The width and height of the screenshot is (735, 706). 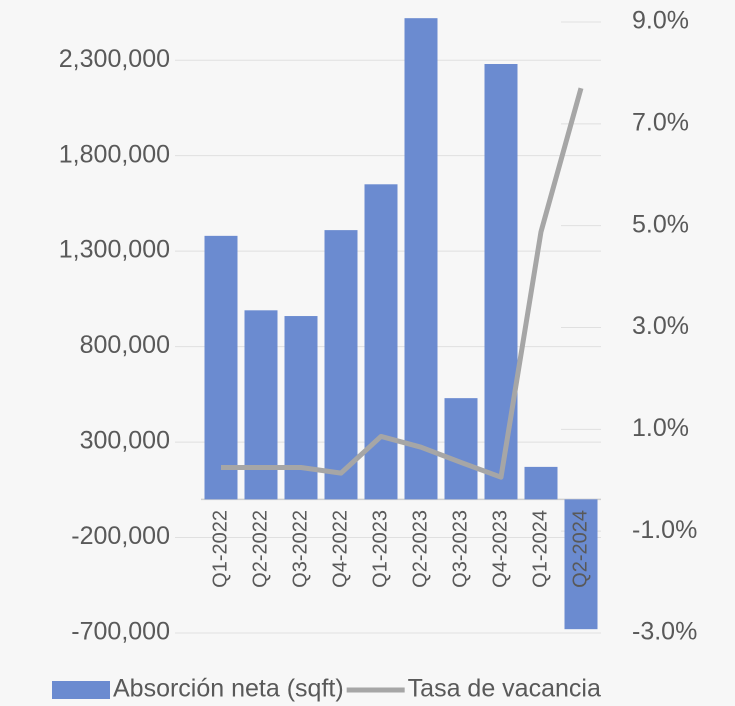 What do you see at coordinates (660, 122) in the screenshot?
I see `y2-tick-label: 7.0%` at bounding box center [660, 122].